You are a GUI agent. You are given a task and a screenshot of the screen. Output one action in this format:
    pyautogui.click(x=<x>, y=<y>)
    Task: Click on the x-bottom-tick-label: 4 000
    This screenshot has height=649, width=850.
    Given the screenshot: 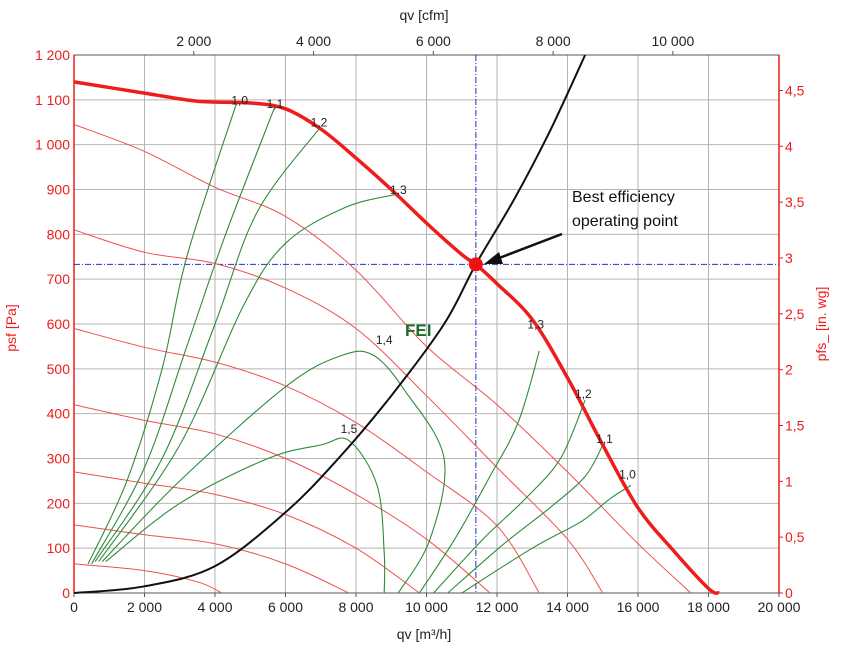 What is the action you would take?
    pyautogui.click(x=214, y=607)
    